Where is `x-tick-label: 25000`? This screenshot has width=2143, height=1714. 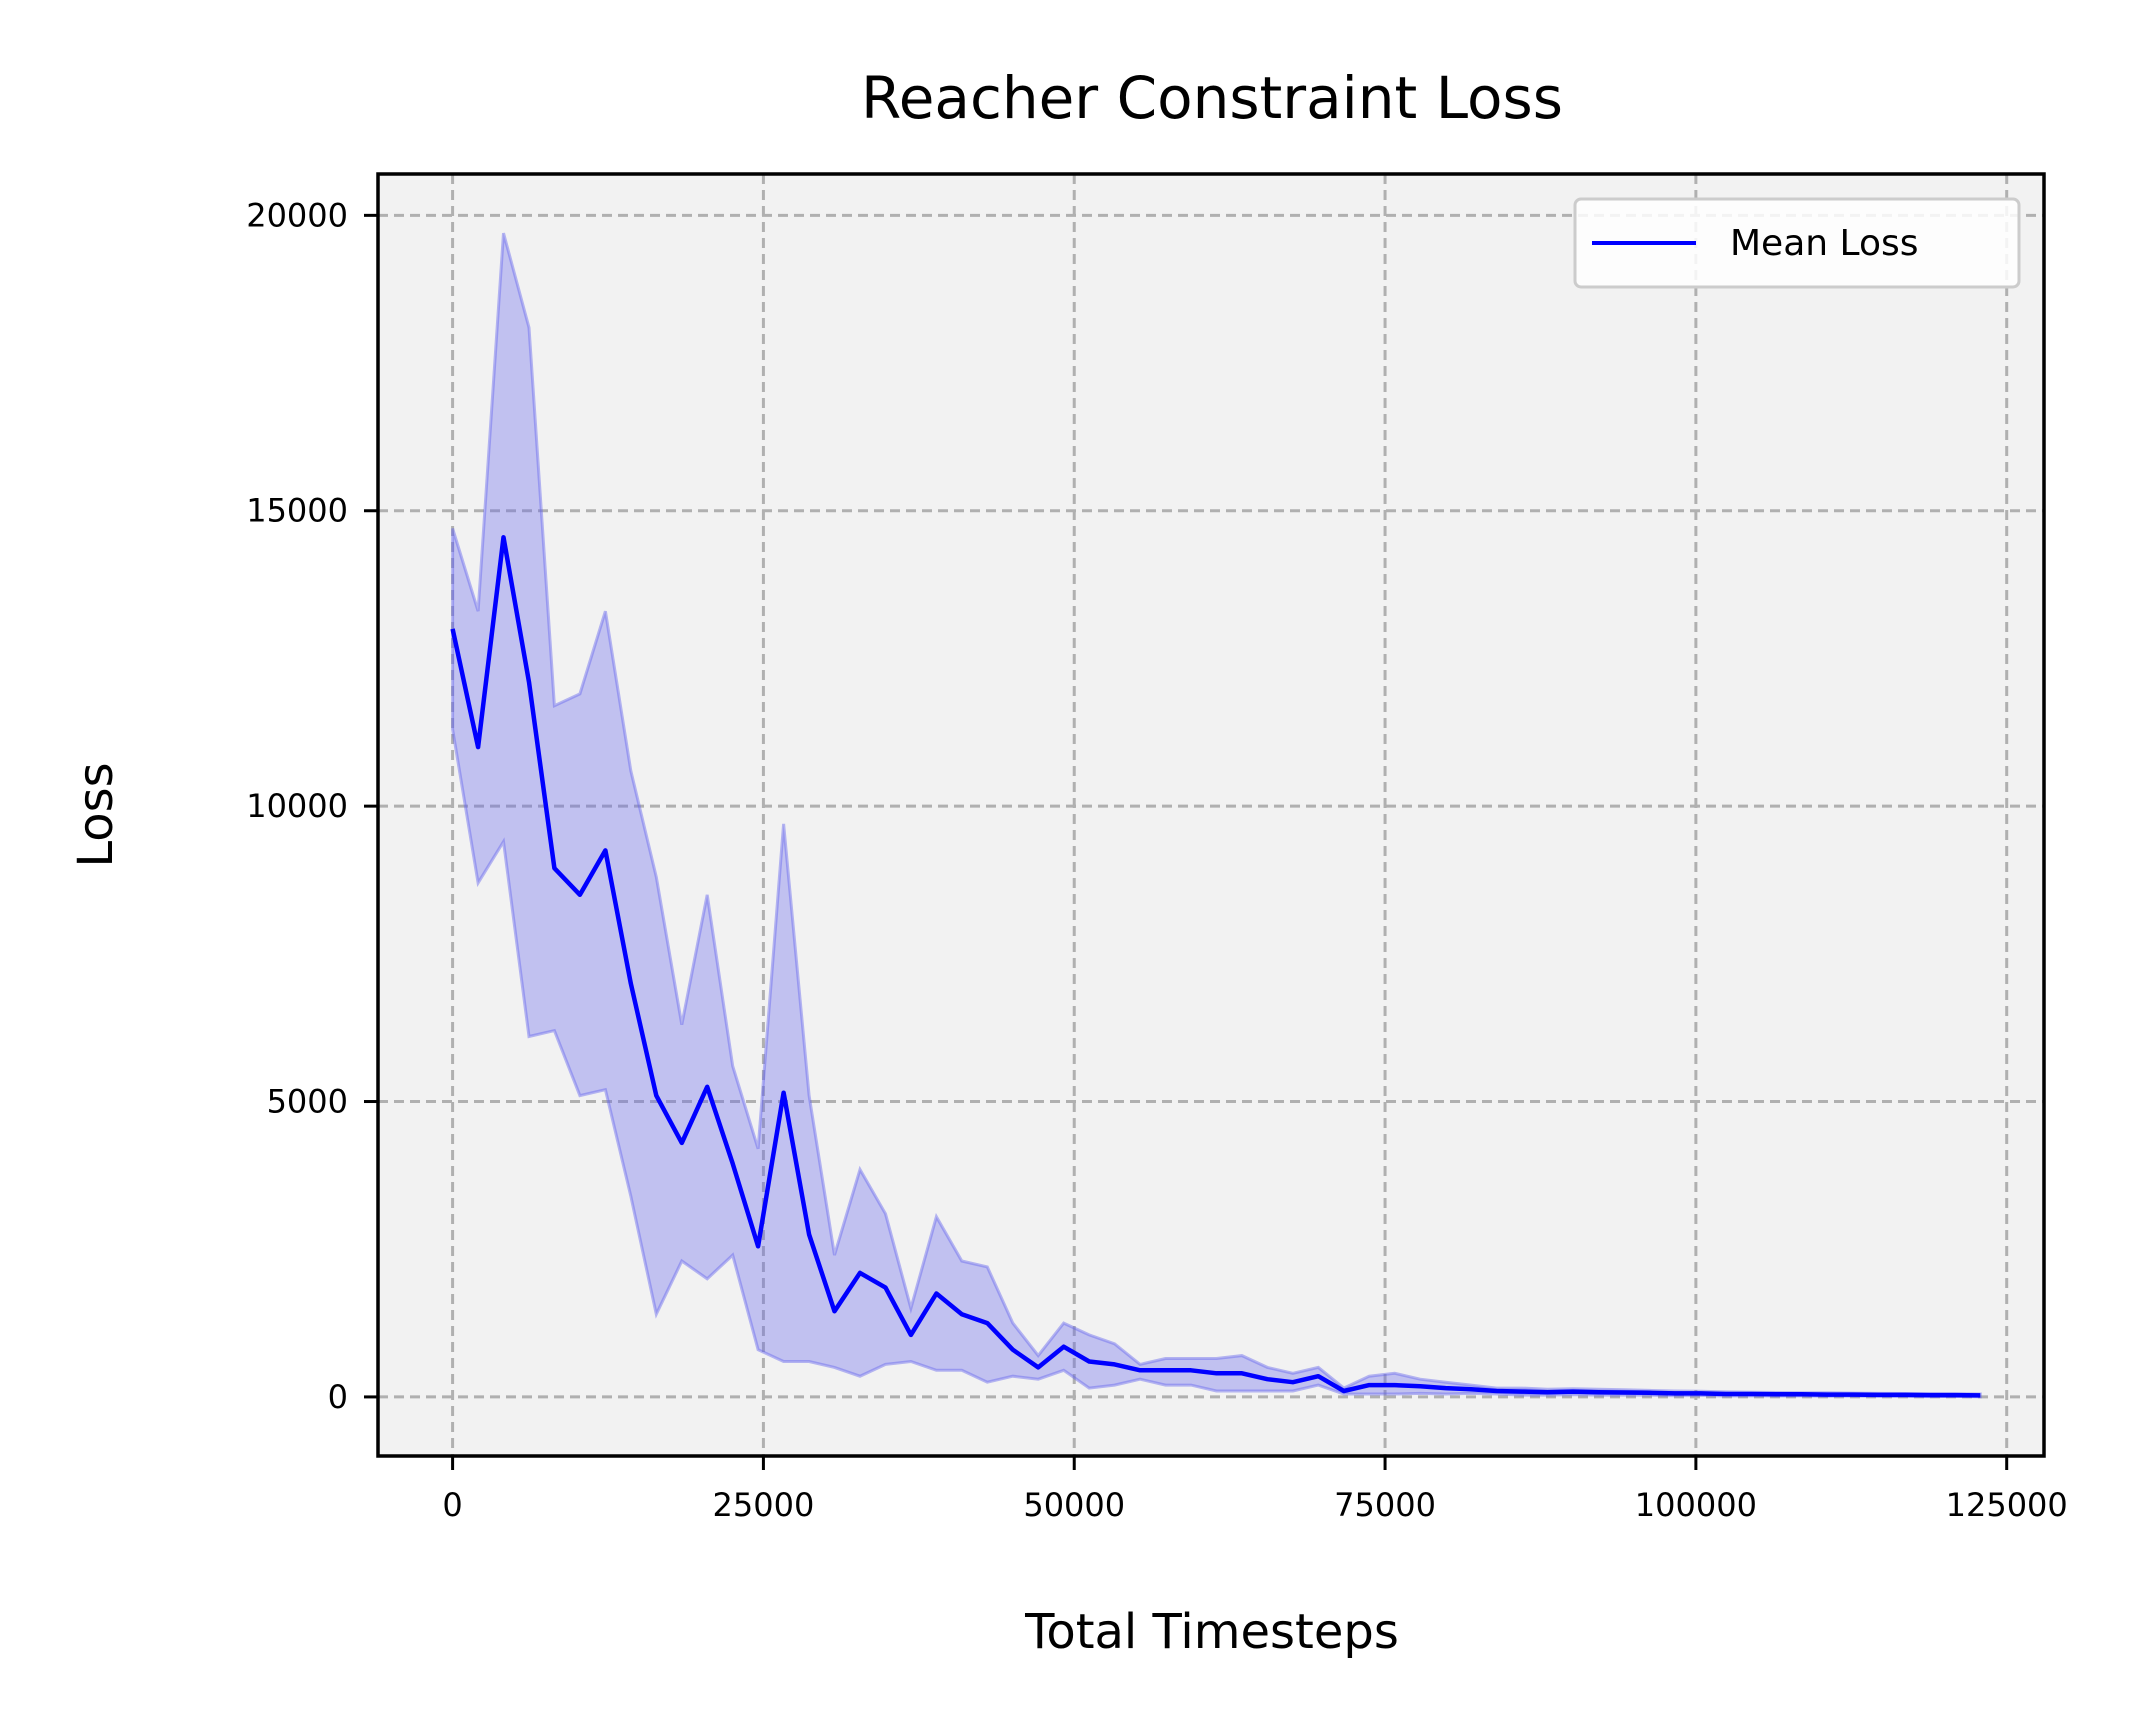
x-tick-label: 25000 is located at coordinates (764, 1505).